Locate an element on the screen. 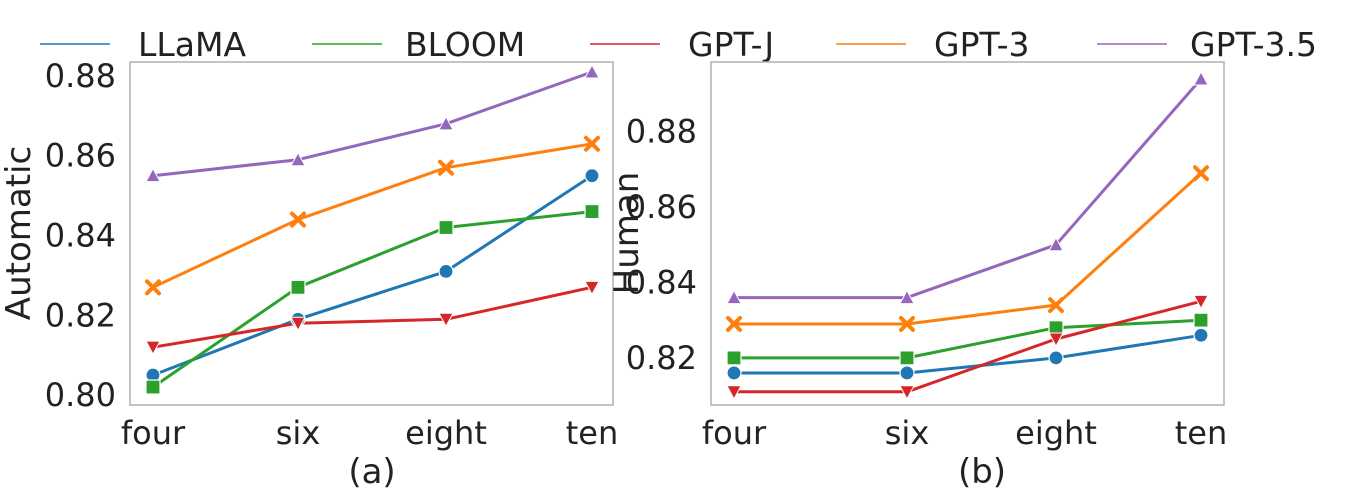 The width and height of the screenshot is (1362, 494). caption-a: (a) is located at coordinates (371, 472).